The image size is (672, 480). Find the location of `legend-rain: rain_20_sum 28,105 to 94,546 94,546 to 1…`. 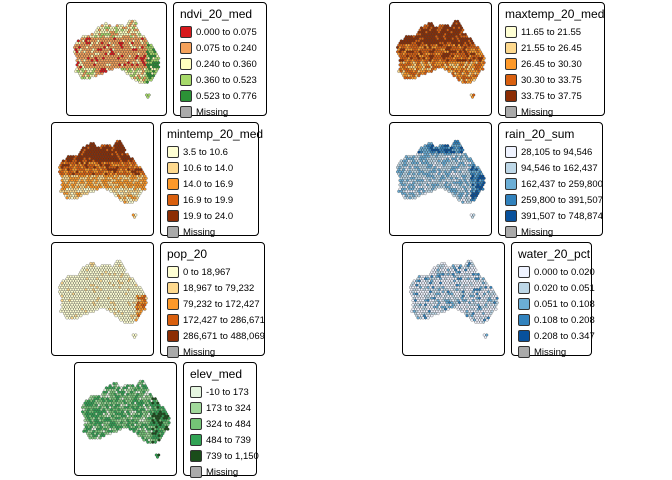

legend-rain: rain_20_sum 28,105 to 94,546 94,546 to 1… is located at coordinates (550, 180).